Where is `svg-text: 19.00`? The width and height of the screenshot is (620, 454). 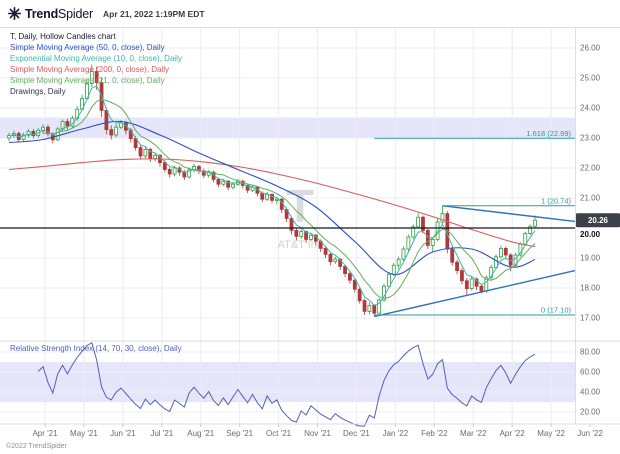
svg-text: 19.00 is located at coordinates (590, 258).